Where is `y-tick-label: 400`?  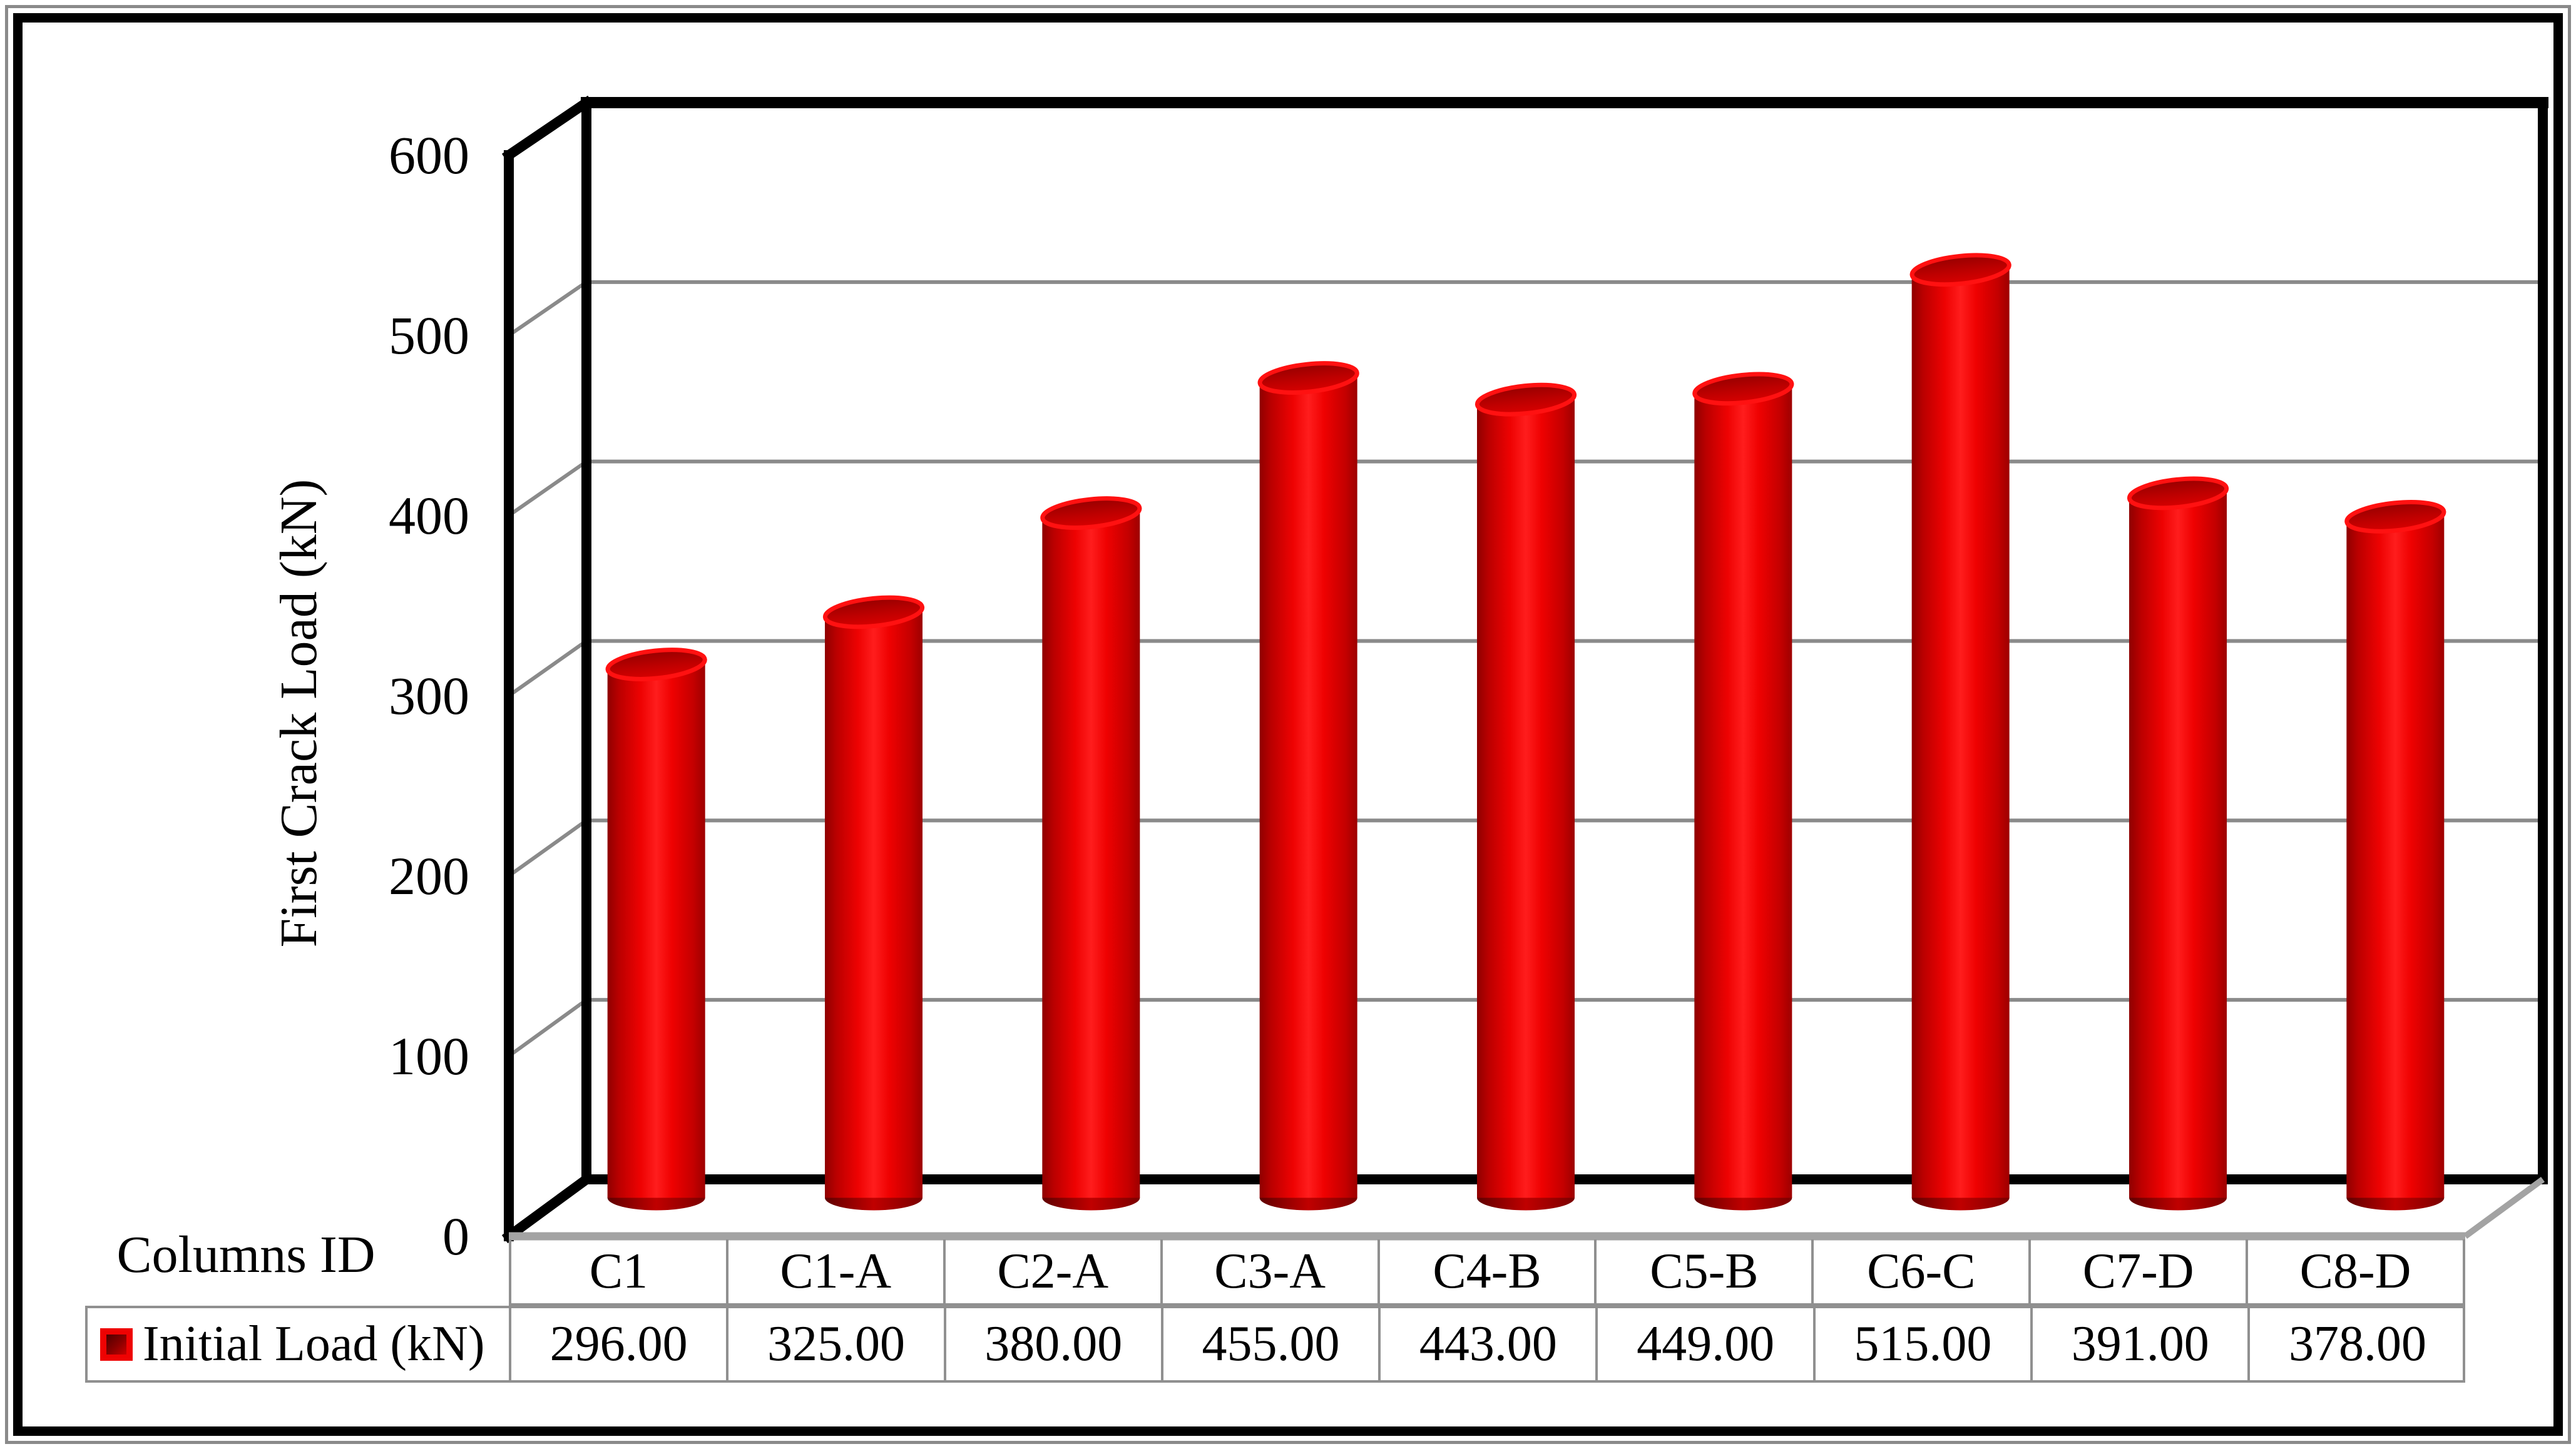
y-tick-label: 400 is located at coordinates (429, 516).